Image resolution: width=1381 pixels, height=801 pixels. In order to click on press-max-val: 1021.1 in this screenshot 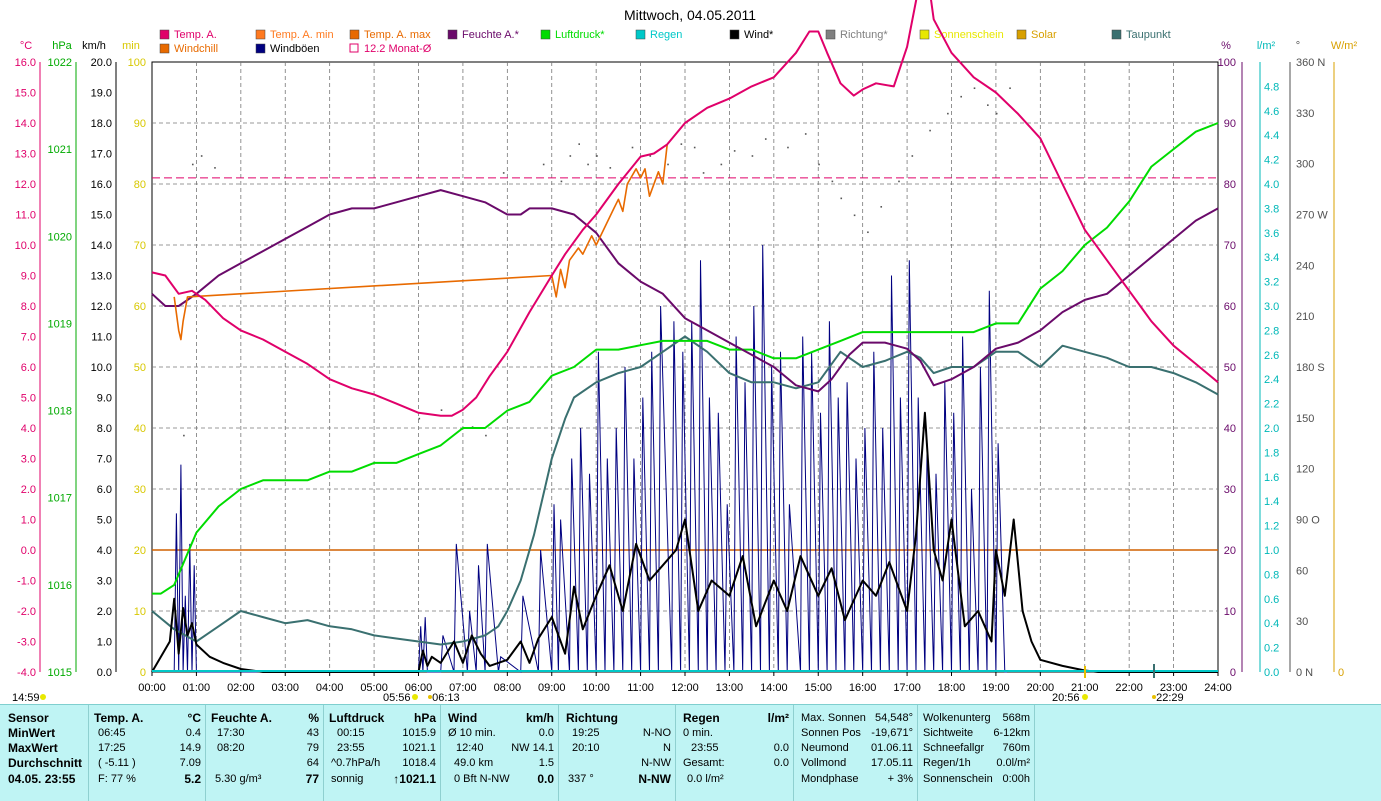, I will do `click(419, 748)`.